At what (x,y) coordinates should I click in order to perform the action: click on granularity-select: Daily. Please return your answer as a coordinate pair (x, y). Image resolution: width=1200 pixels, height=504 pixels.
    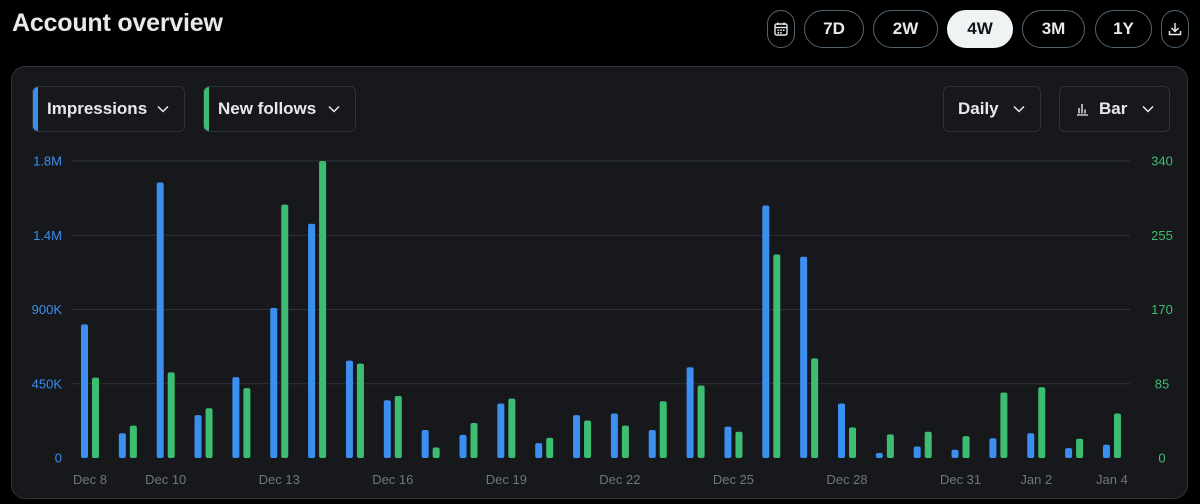
    Looking at the image, I should click on (992, 109).